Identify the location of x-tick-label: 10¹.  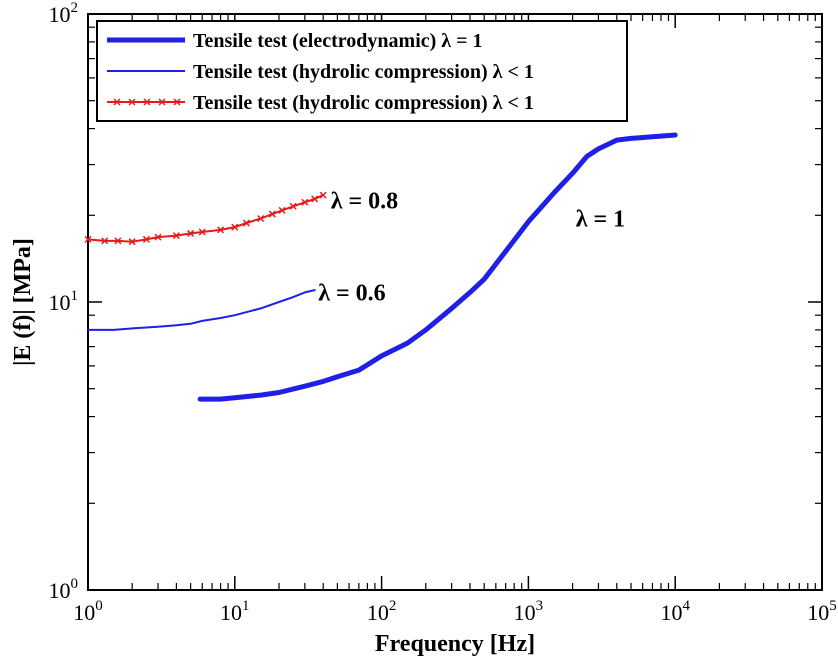
(234, 611).